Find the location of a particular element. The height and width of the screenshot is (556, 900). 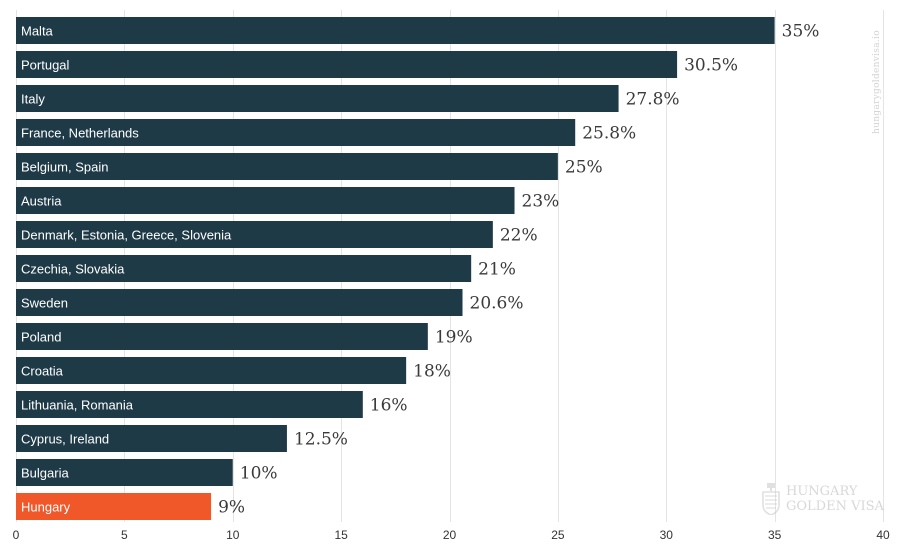

watermark-side-text: hungarygoldenvisa.io is located at coordinates (877, 82).